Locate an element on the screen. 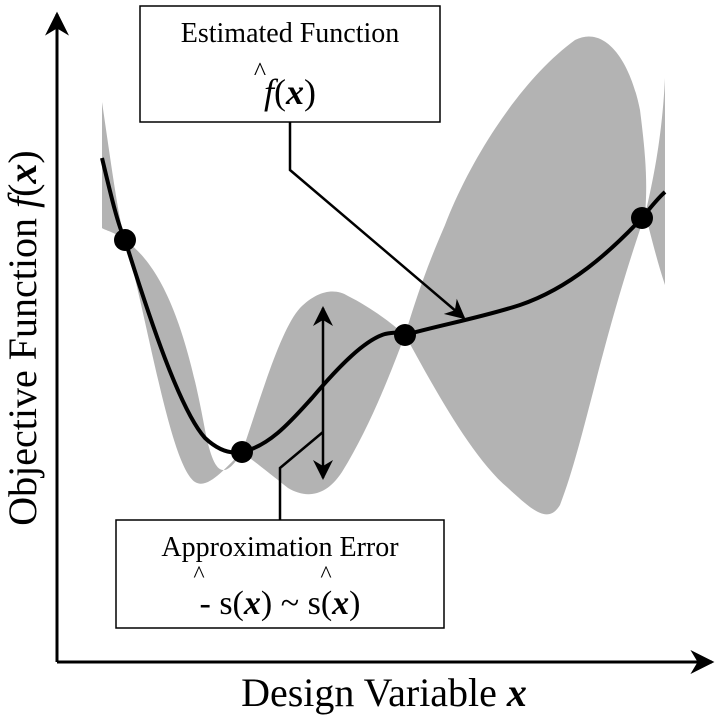 The image size is (720, 720). approximation-error-box is located at coordinates (280, 574).